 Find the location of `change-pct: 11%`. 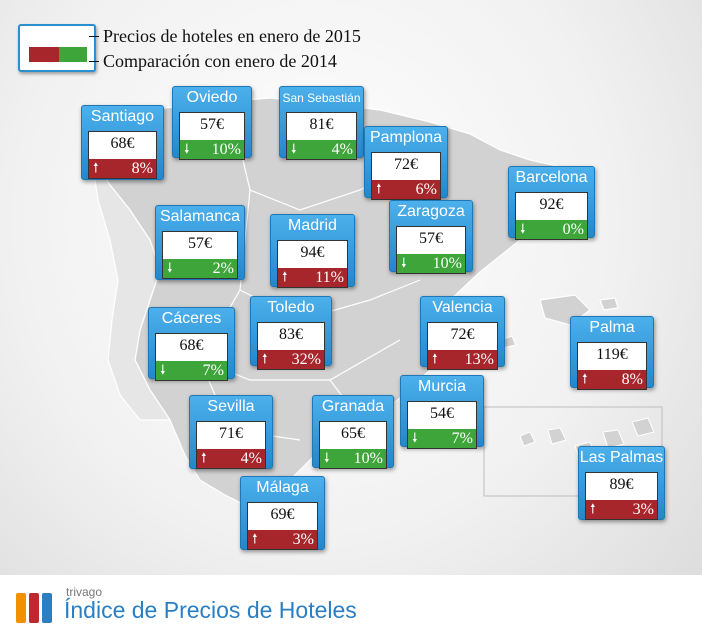

change-pct: 11% is located at coordinates (329, 277).